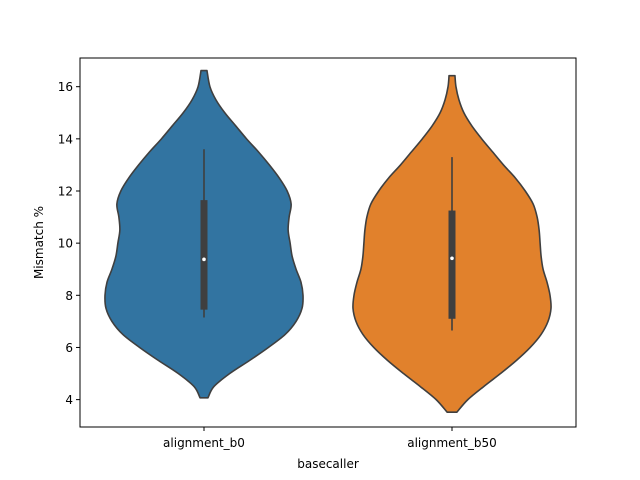 Image resolution: width=640 pixels, height=480 pixels. Describe the element at coordinates (65, 191) in the screenshot. I see `y-tick-label: 12` at that location.